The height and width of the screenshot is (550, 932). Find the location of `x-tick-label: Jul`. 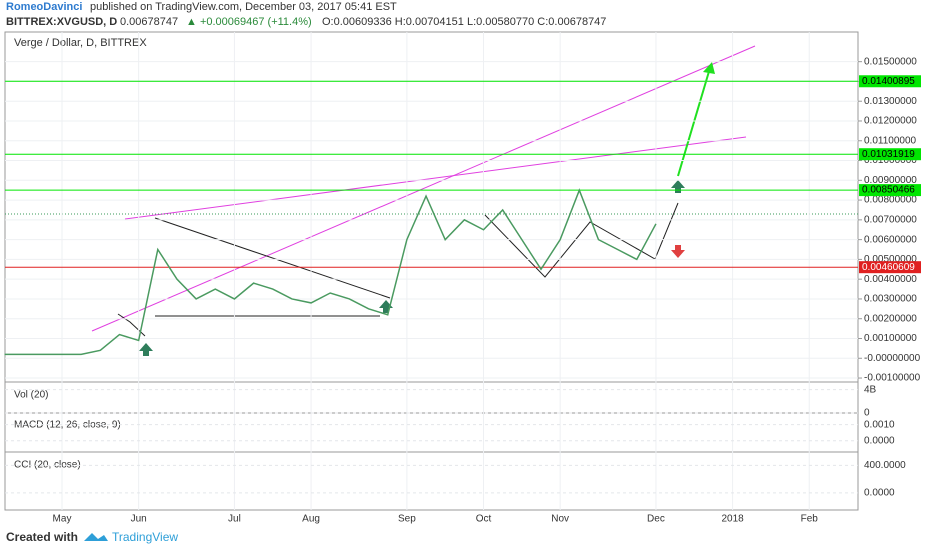

x-tick-label: Jul is located at coordinates (234, 519).